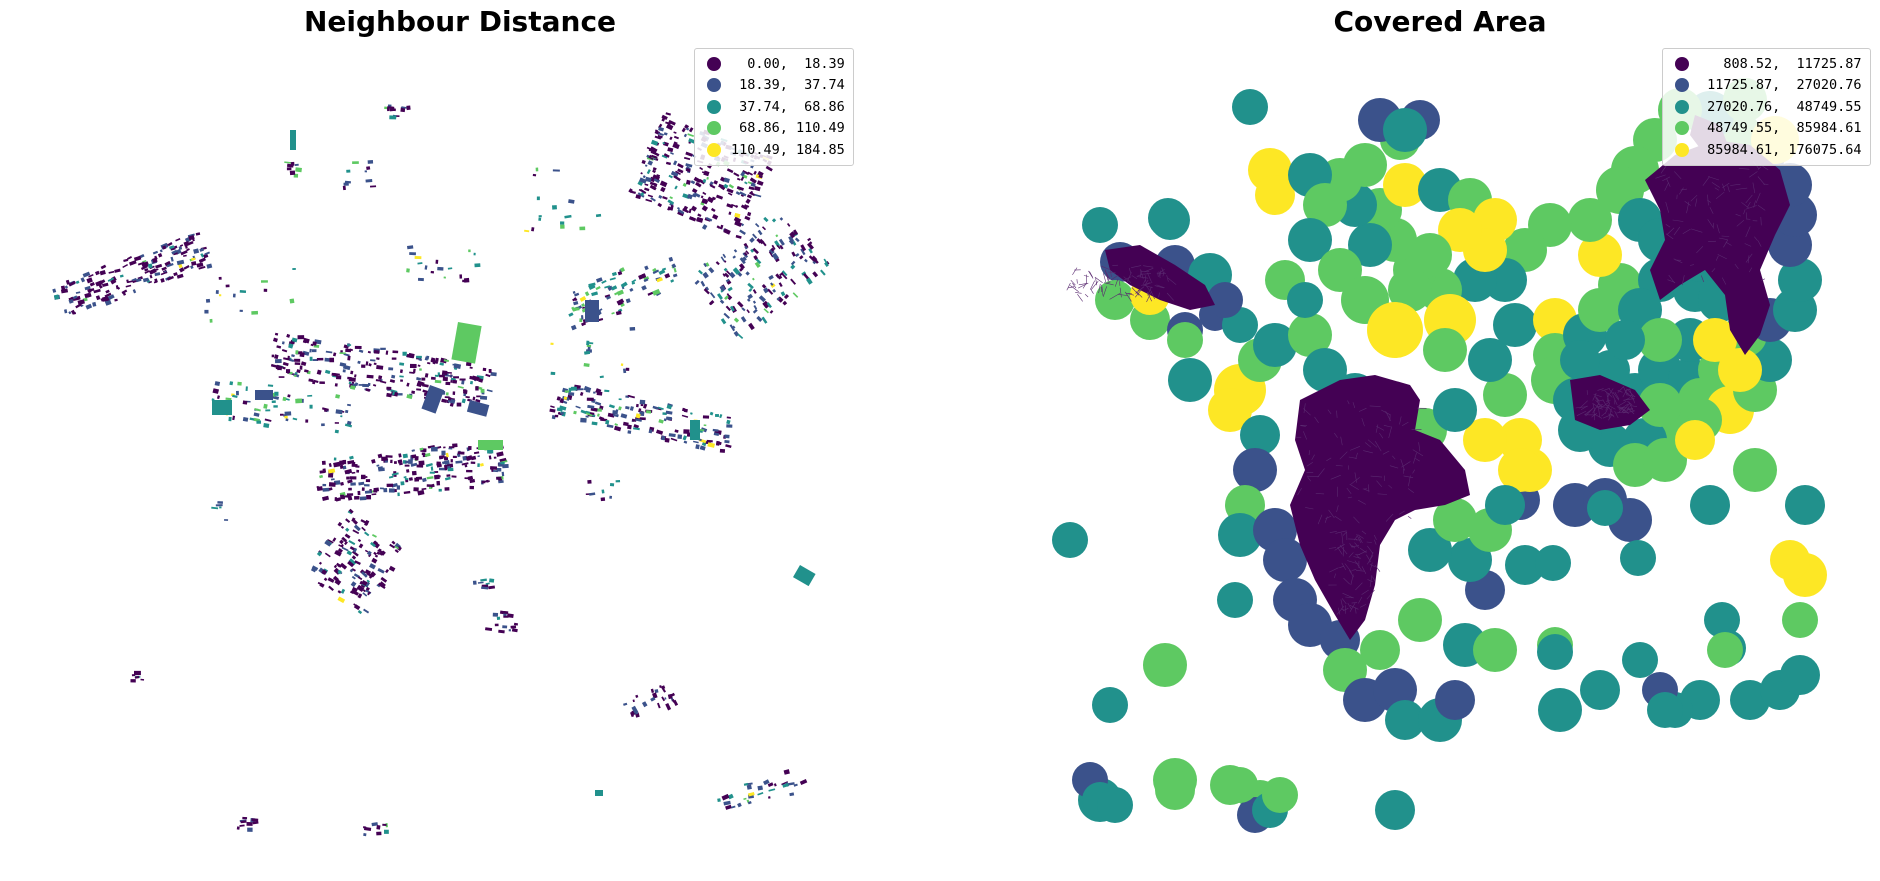  I want to click on legend-label: 85984.61, 176075.64, so click(1780, 149).